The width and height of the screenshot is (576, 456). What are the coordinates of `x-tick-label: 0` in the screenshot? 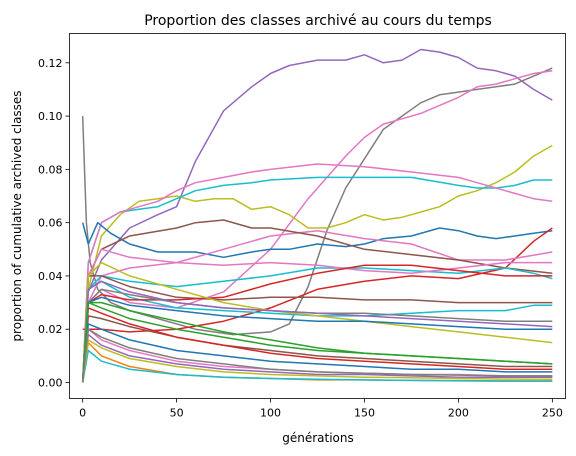 It's located at (82, 413).